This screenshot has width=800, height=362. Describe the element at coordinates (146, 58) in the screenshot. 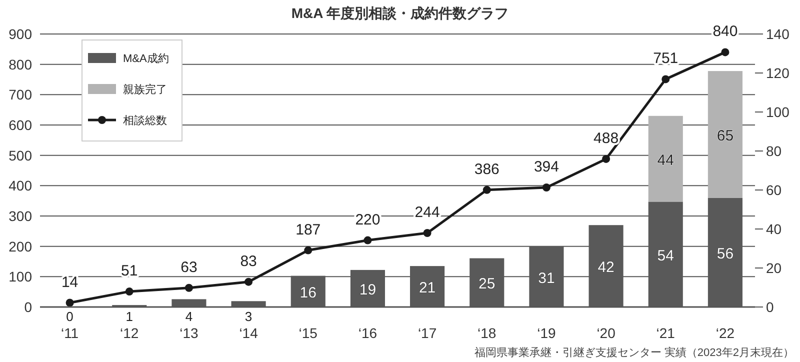

I see `legend-label: M&A成約` at that location.